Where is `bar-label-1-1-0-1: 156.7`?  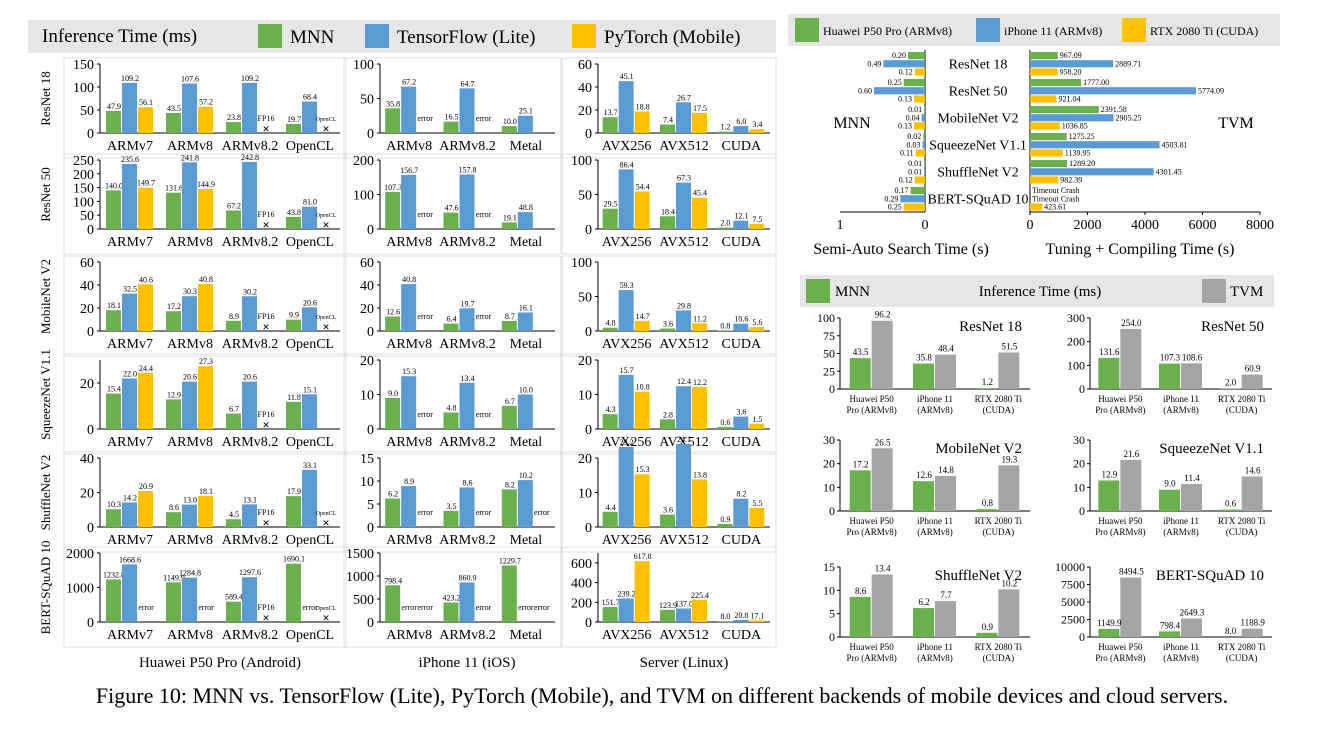 bar-label-1-1-0-1: 156.7 is located at coordinates (409, 170).